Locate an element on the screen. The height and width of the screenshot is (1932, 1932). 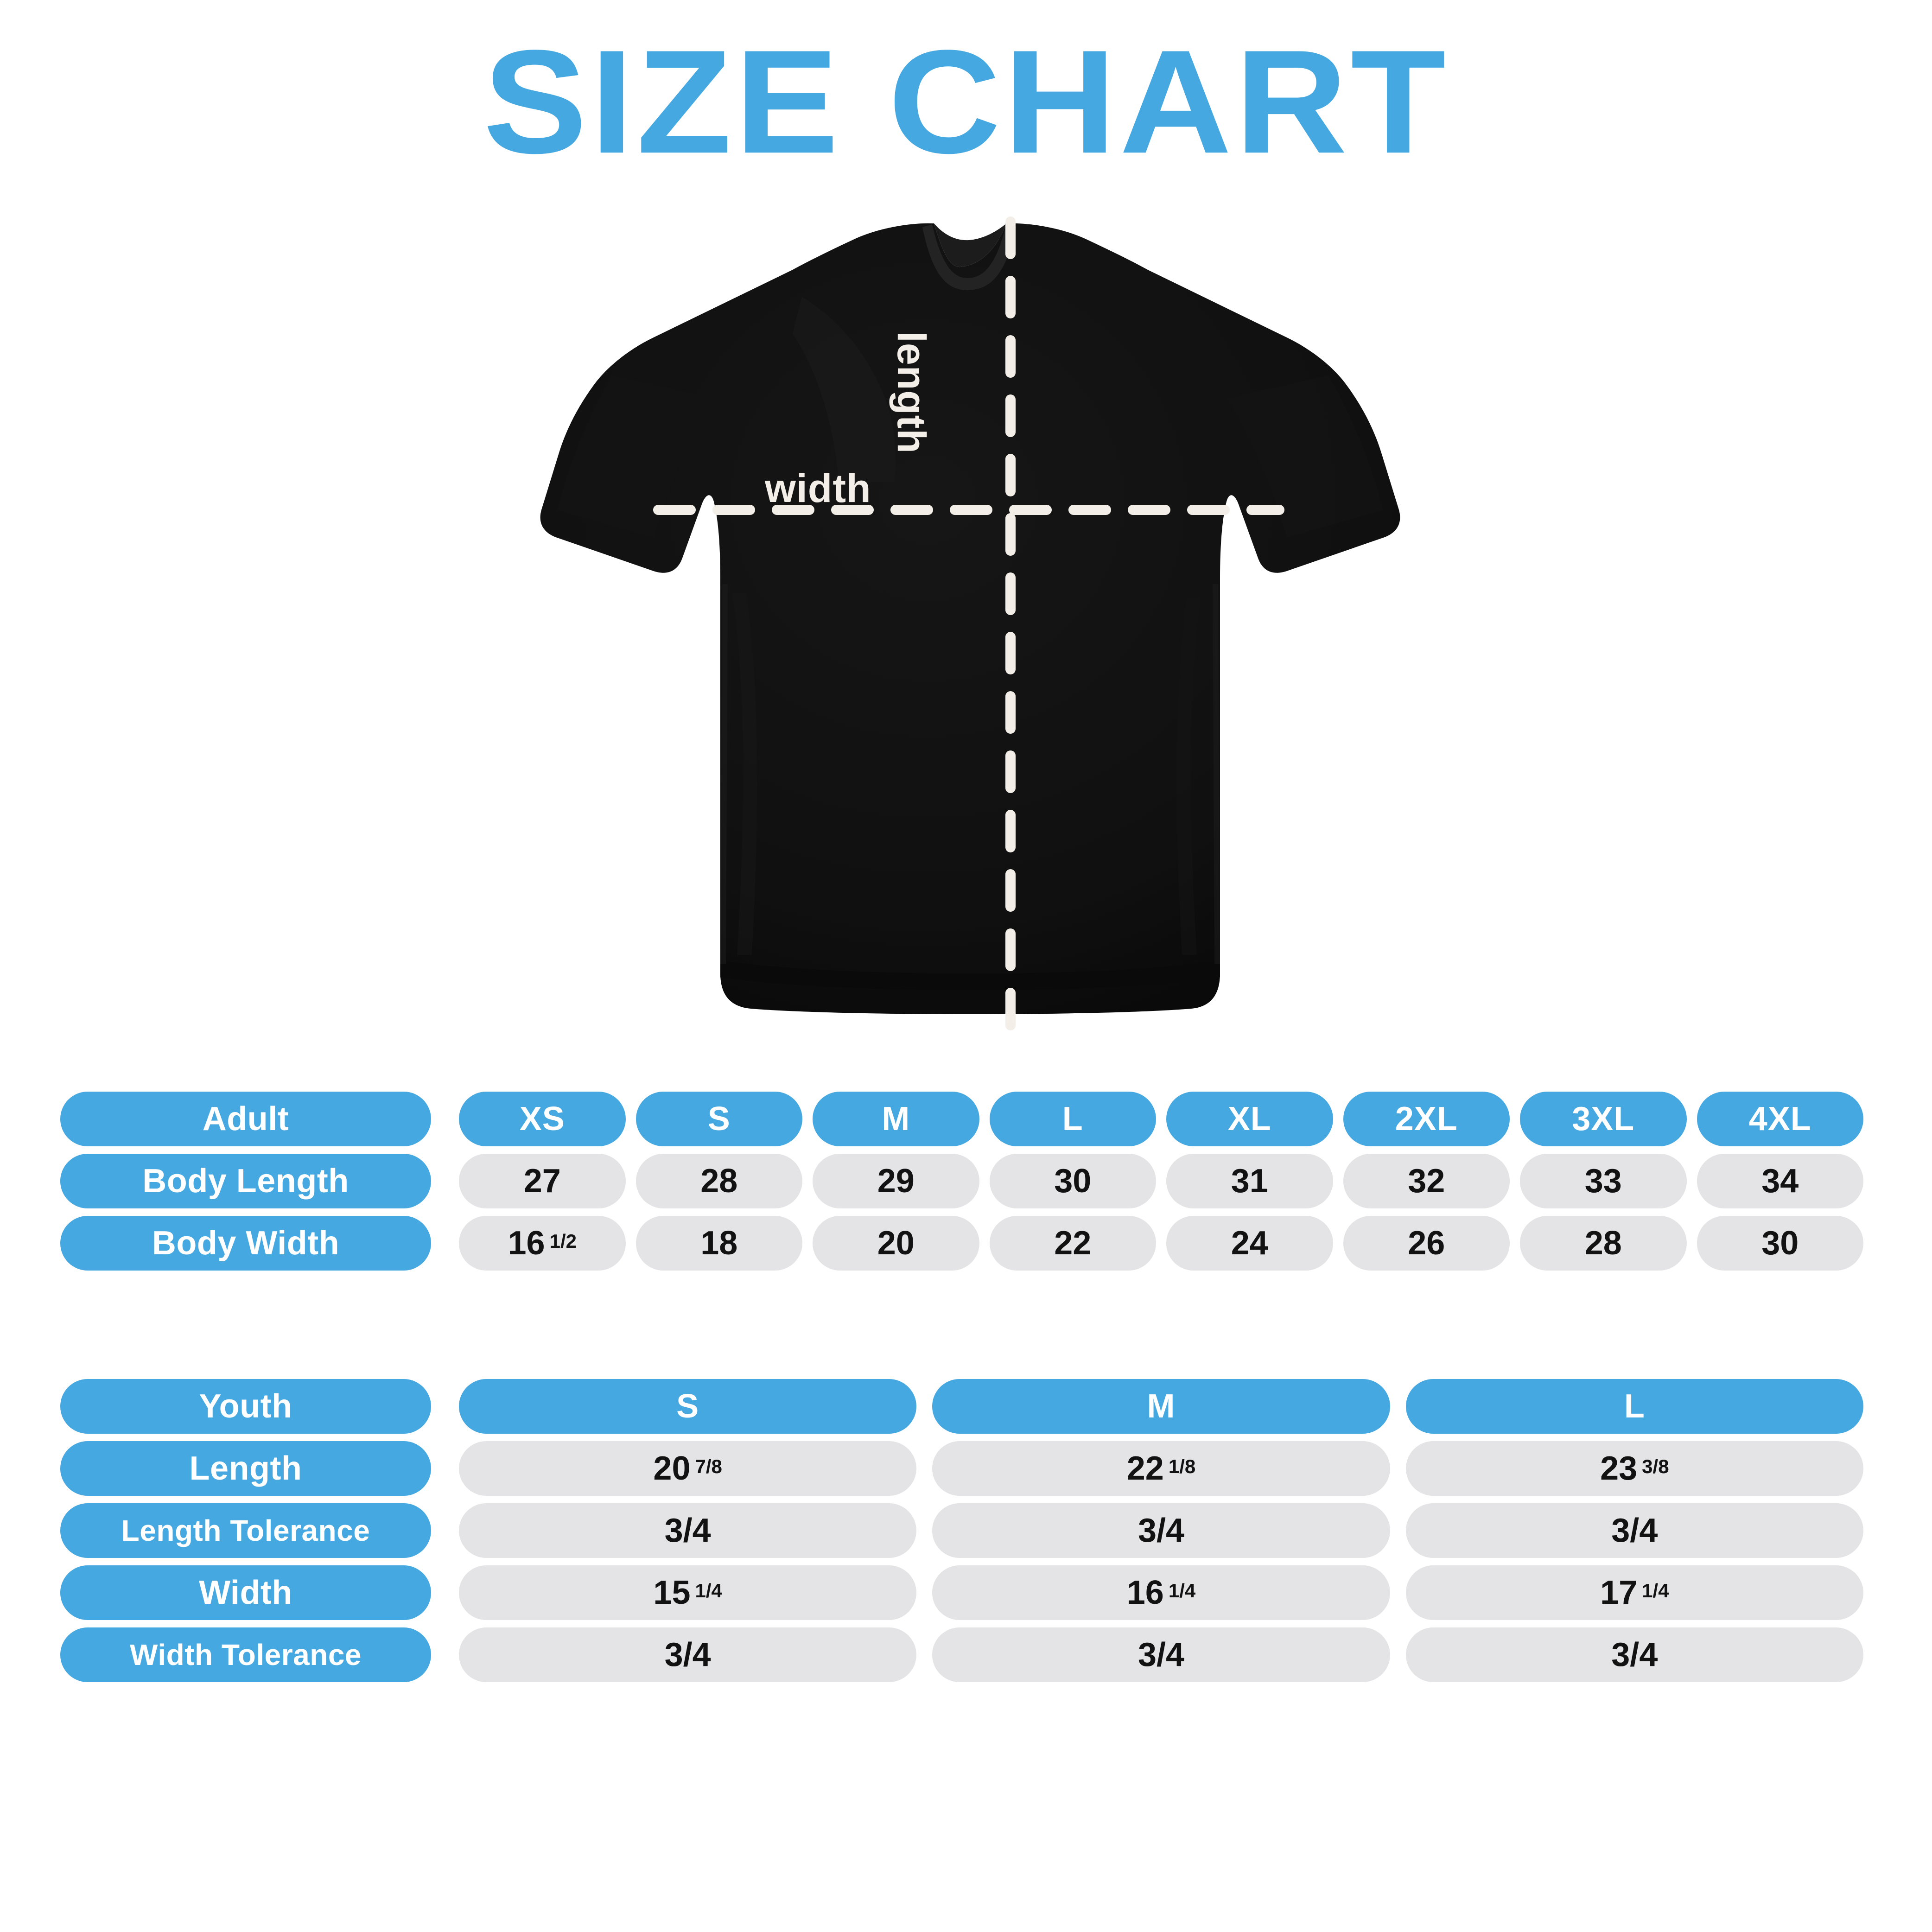
cell-value: 29 is located at coordinates (896, 1181).